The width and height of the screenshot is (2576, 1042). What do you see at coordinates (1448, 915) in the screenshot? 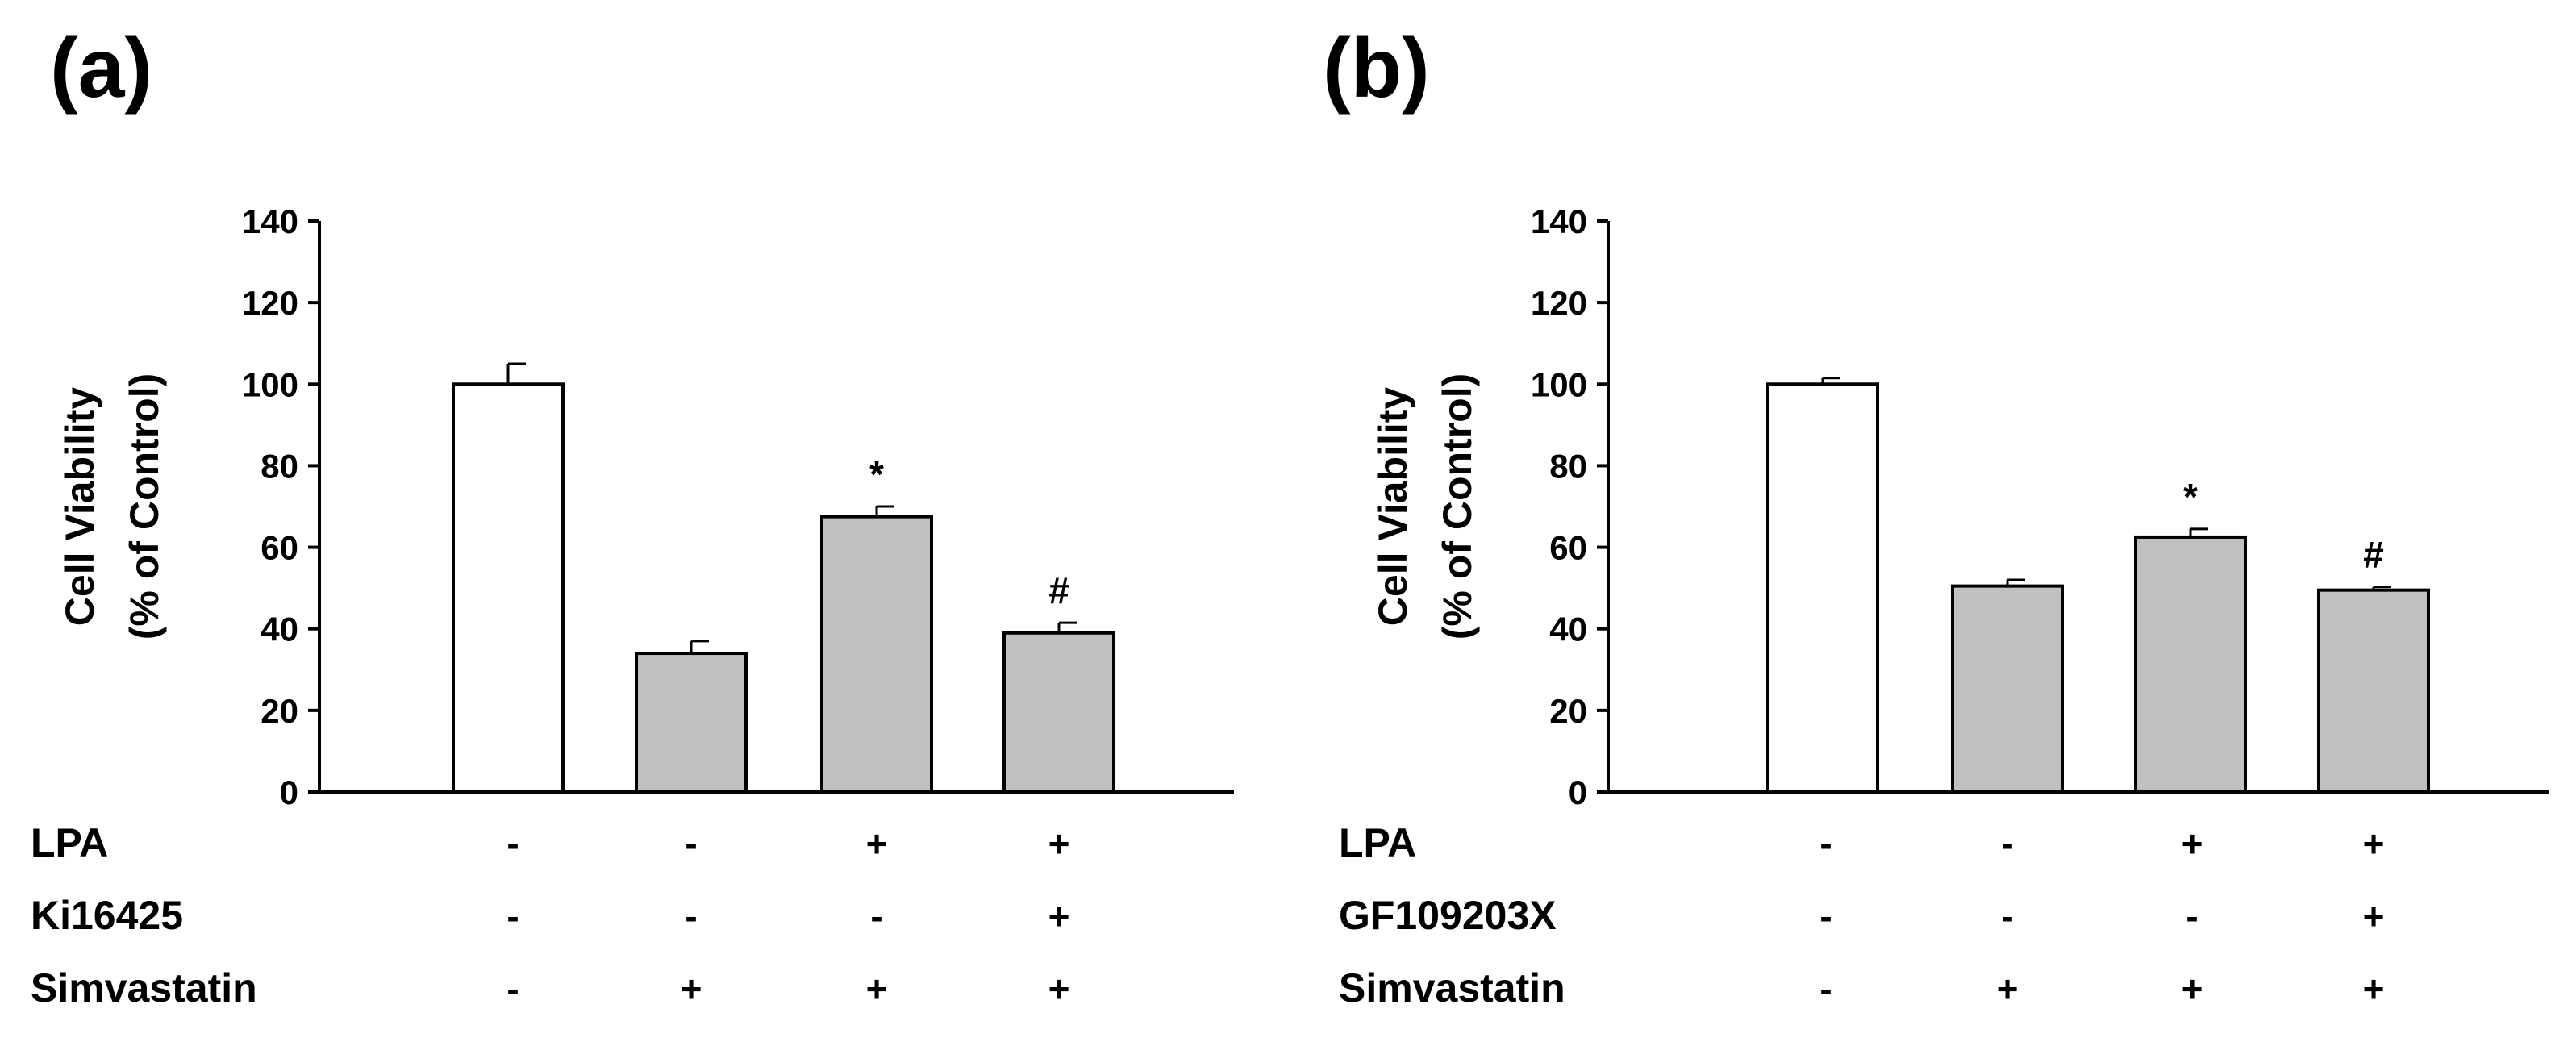
I see `treatment-label: GF109203X` at bounding box center [1448, 915].